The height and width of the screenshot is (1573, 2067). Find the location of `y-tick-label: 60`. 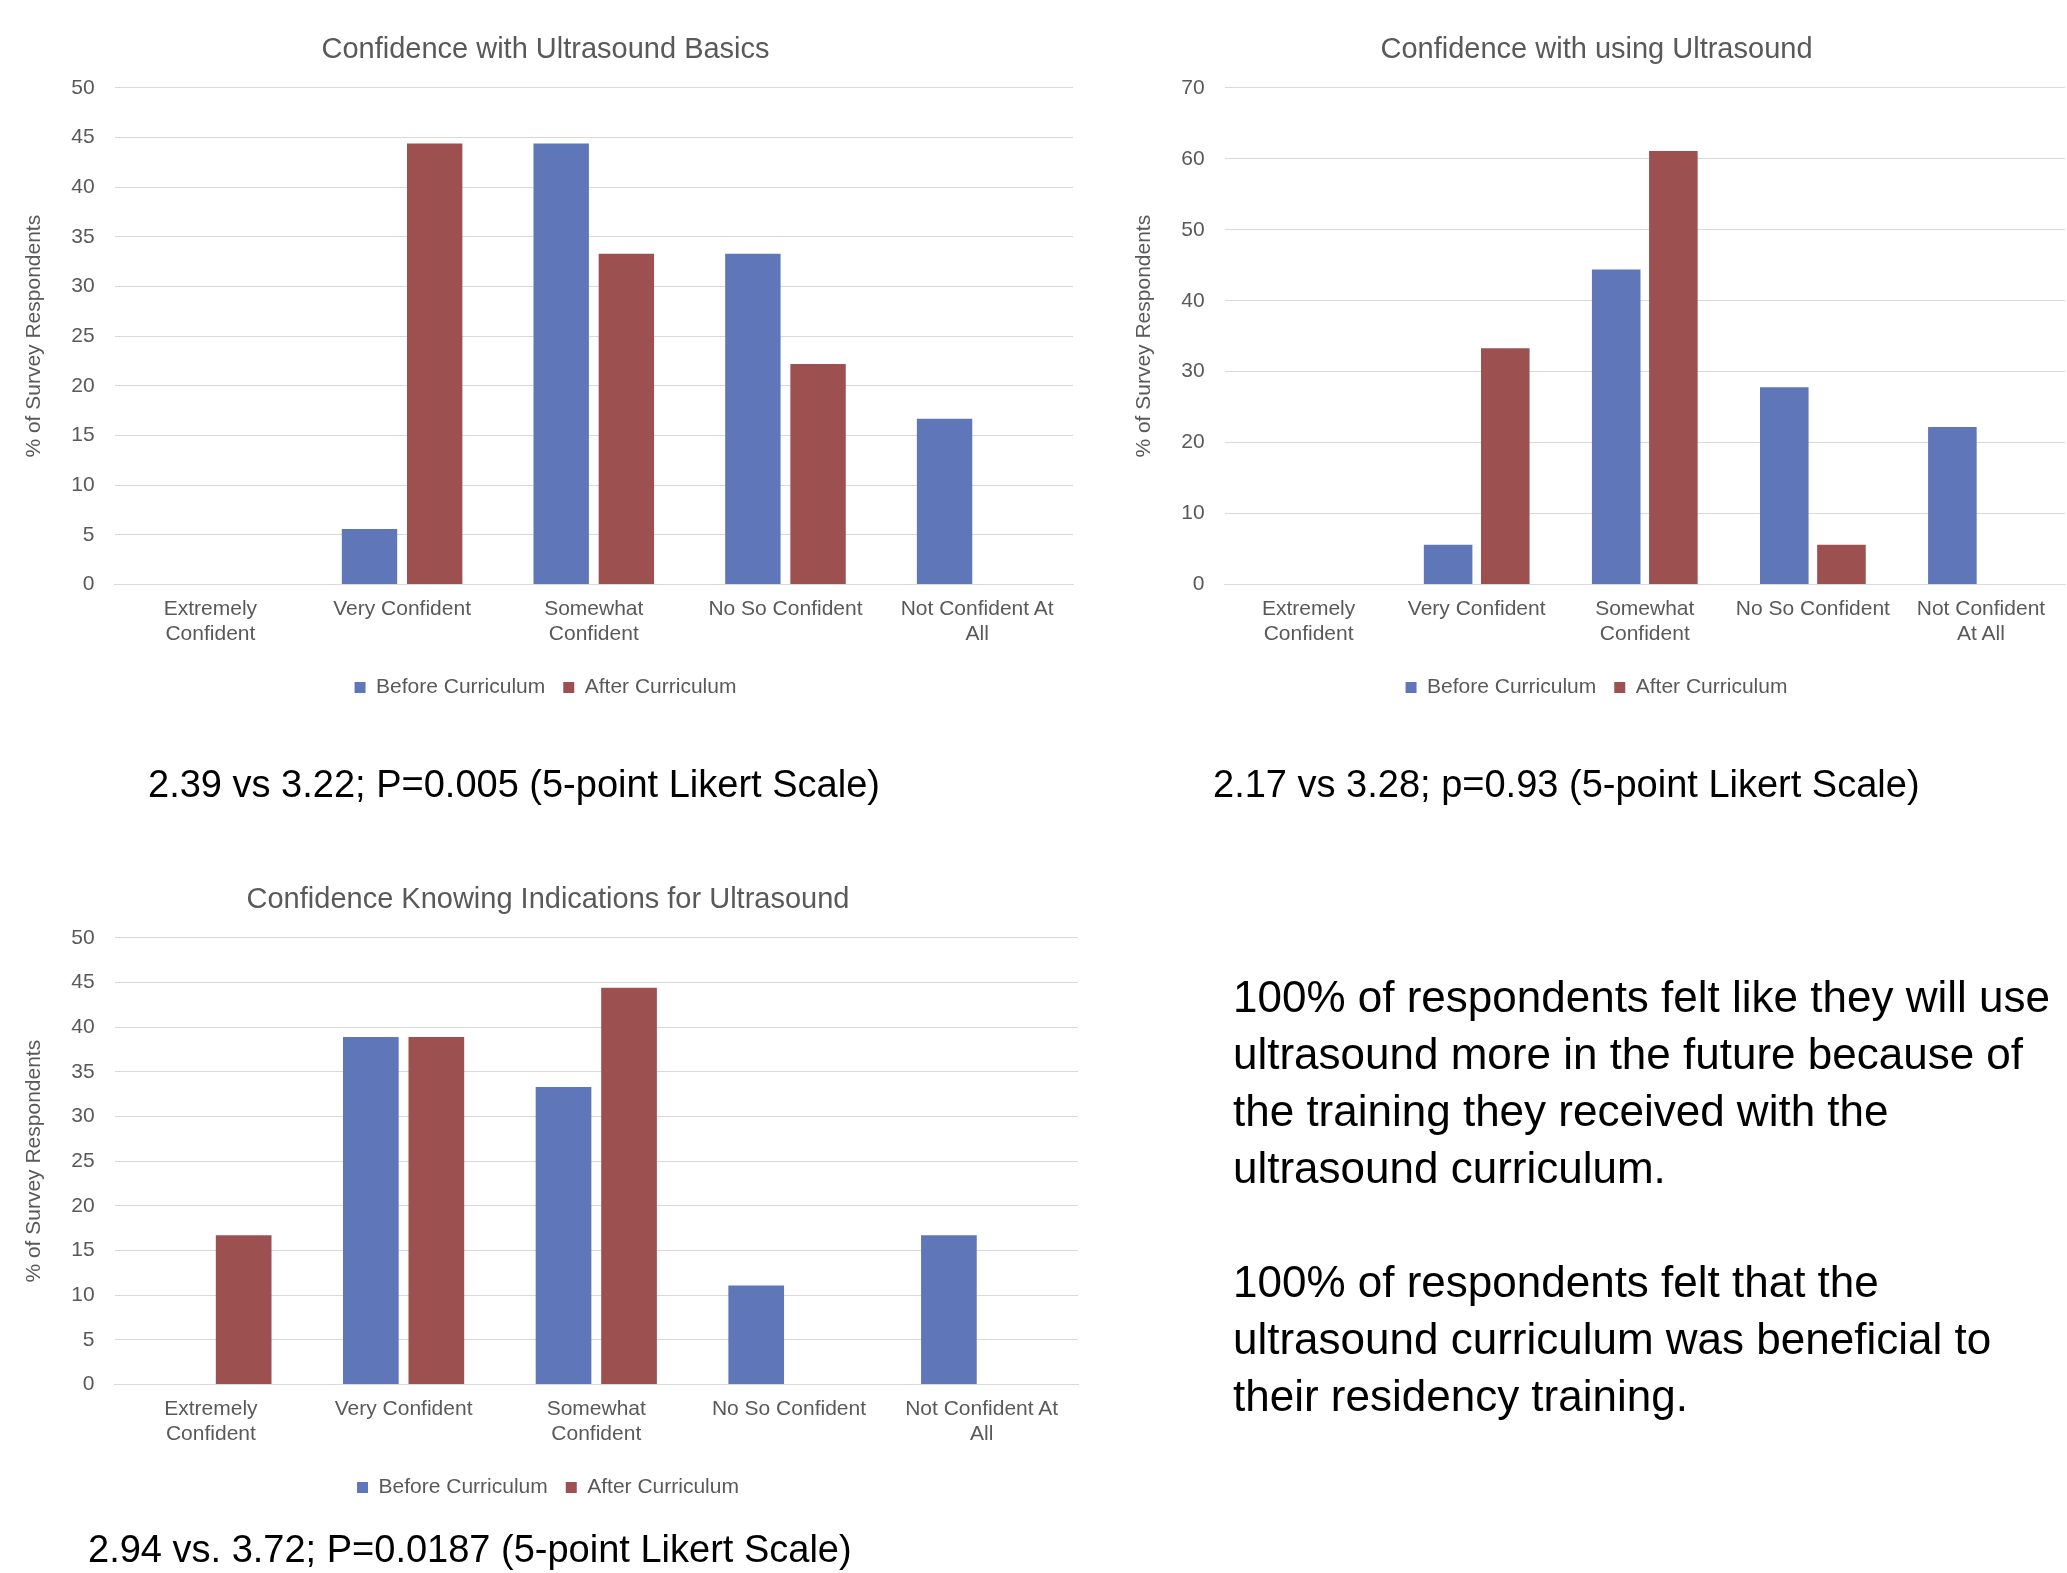

y-tick-label: 60 is located at coordinates (1193, 157).